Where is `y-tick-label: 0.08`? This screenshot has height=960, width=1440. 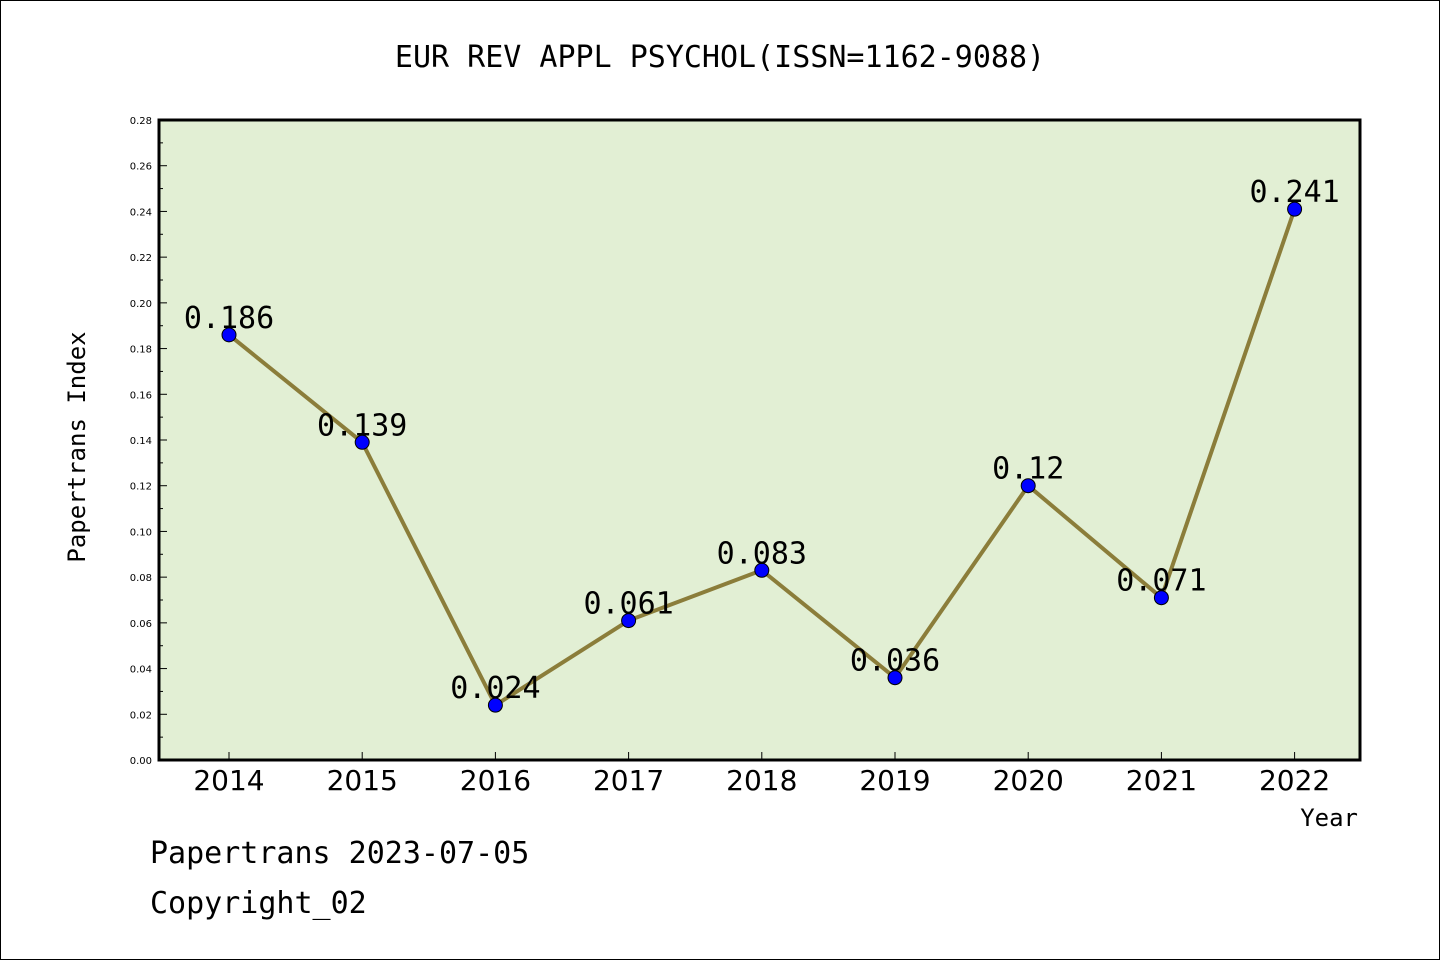 y-tick-label: 0.08 is located at coordinates (141, 578).